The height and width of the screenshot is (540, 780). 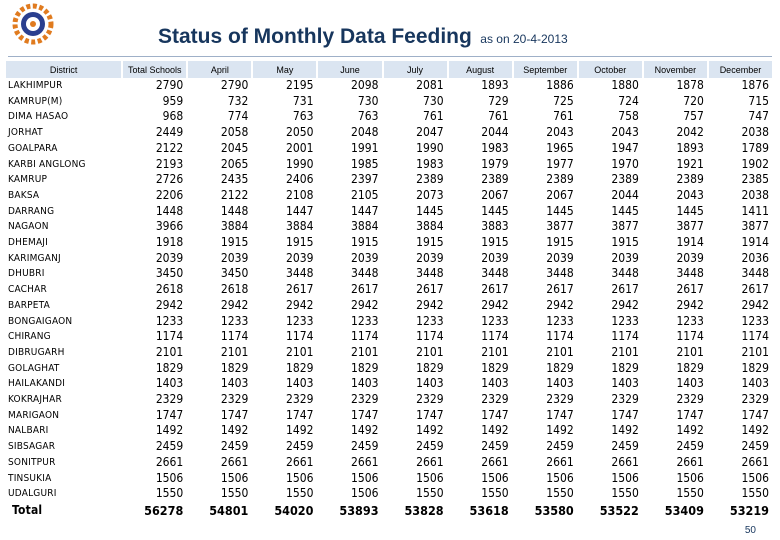 I want to click on table-cell: 1990, so click(x=299, y=163).